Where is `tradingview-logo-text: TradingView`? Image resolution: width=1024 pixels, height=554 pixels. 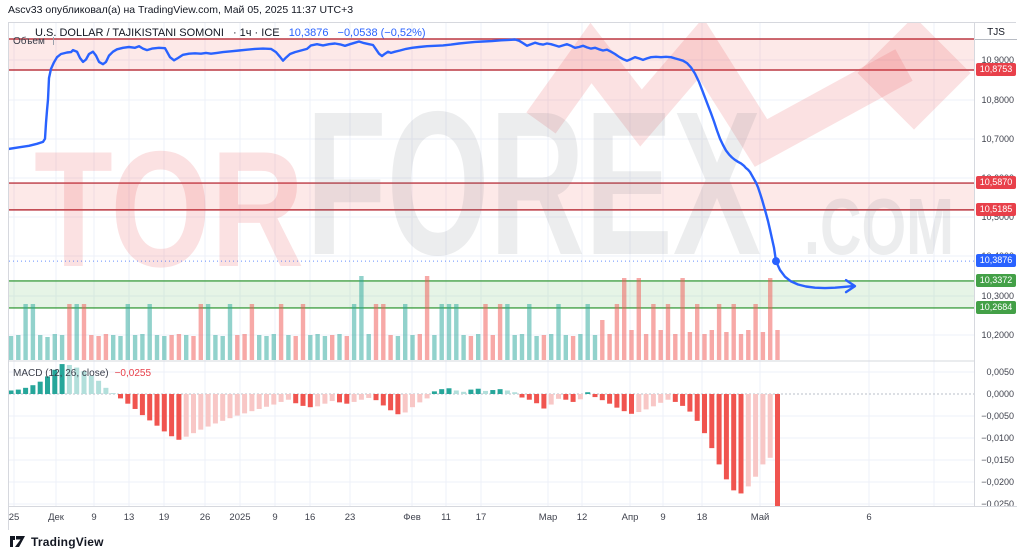
tradingview-logo-text: TradingView is located at coordinates (67, 541).